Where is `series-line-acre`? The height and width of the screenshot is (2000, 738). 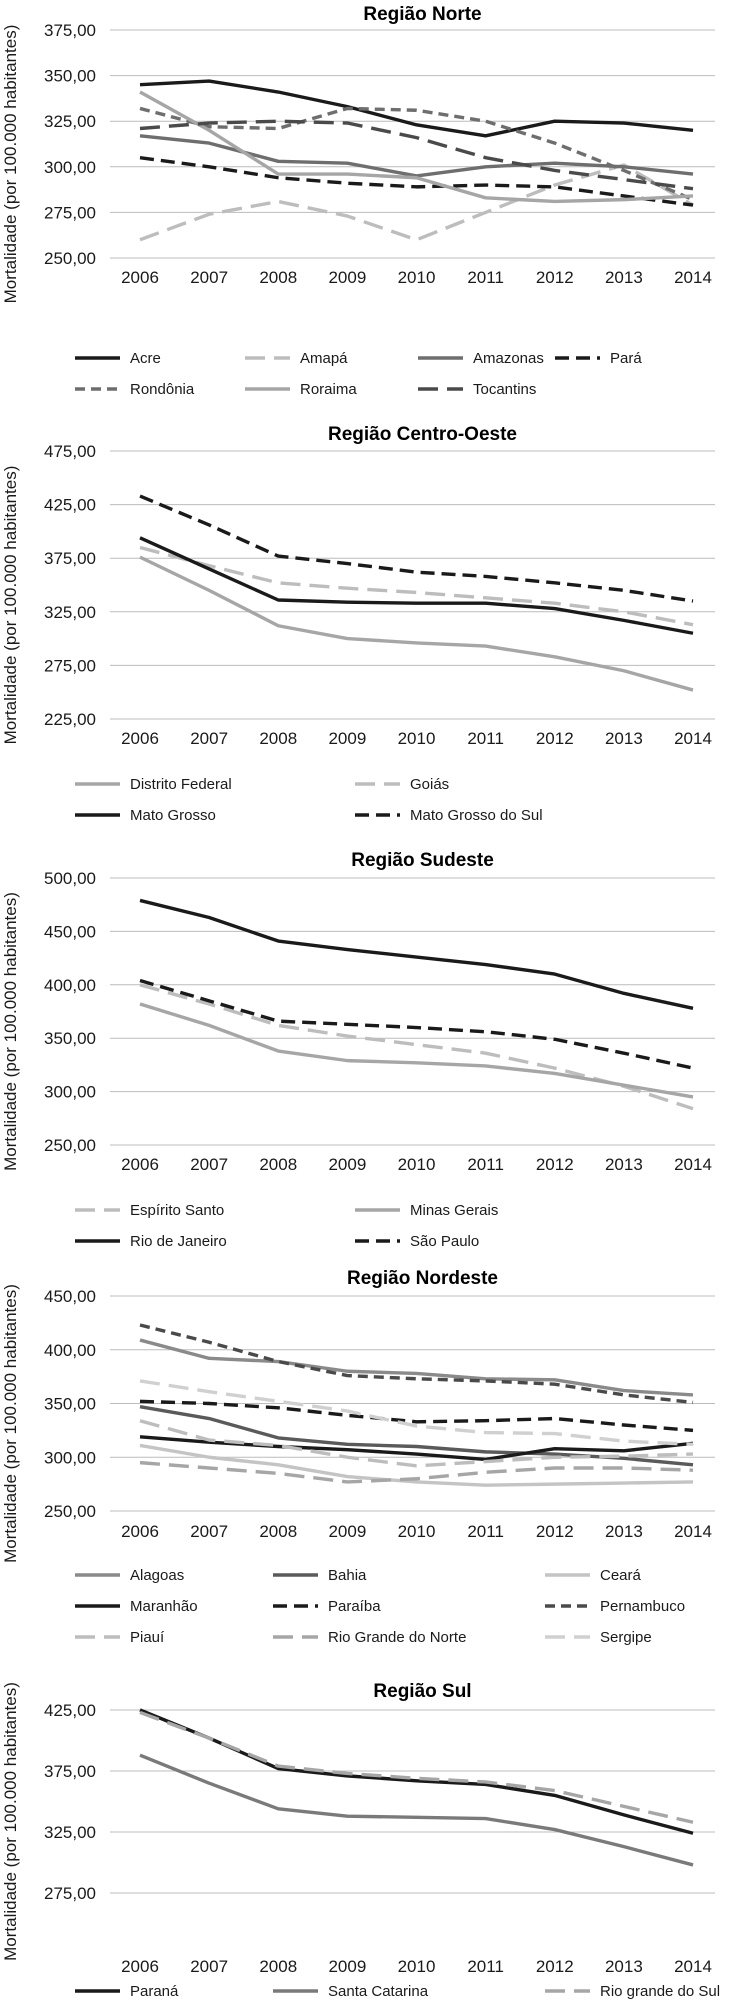
series-line-acre is located at coordinates (416, 108).